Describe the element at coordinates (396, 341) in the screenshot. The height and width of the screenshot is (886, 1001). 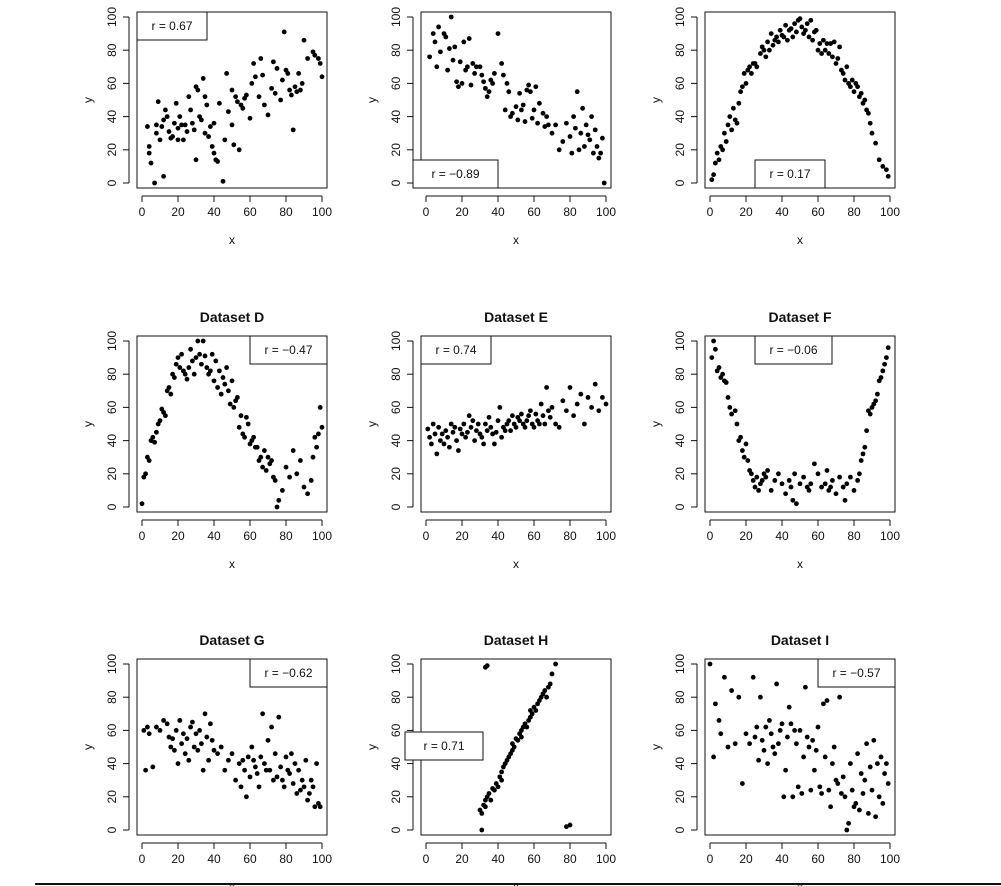
I see `y-tick-label: 100` at that location.